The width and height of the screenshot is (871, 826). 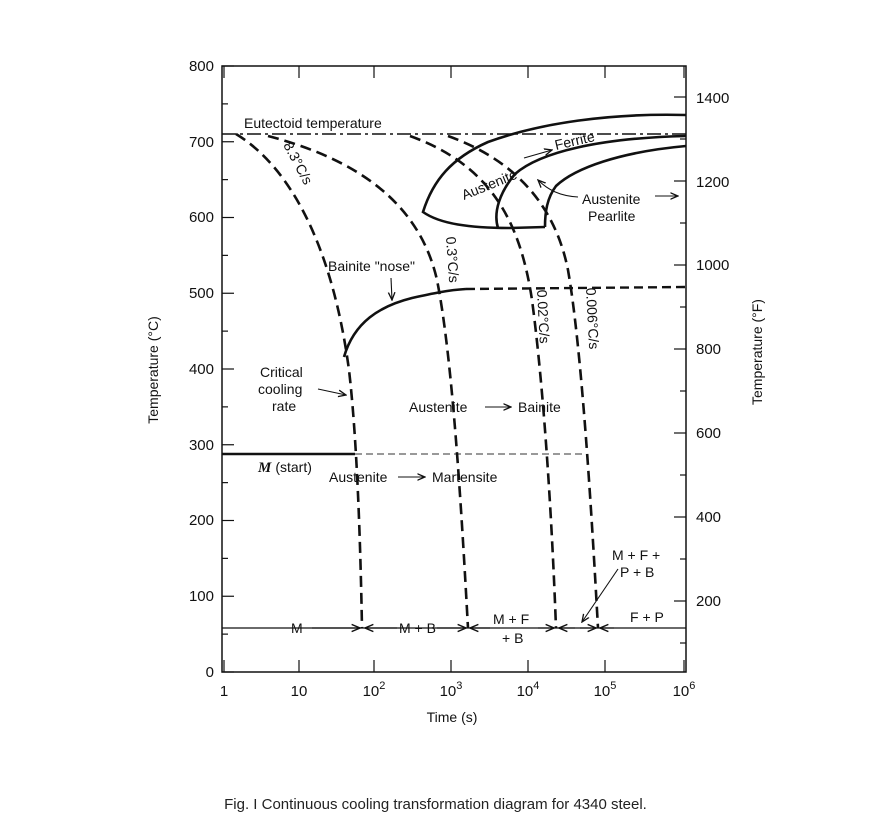 I want to click on austenite-ferrite-label-a: Austenite, so click(x=489, y=184).